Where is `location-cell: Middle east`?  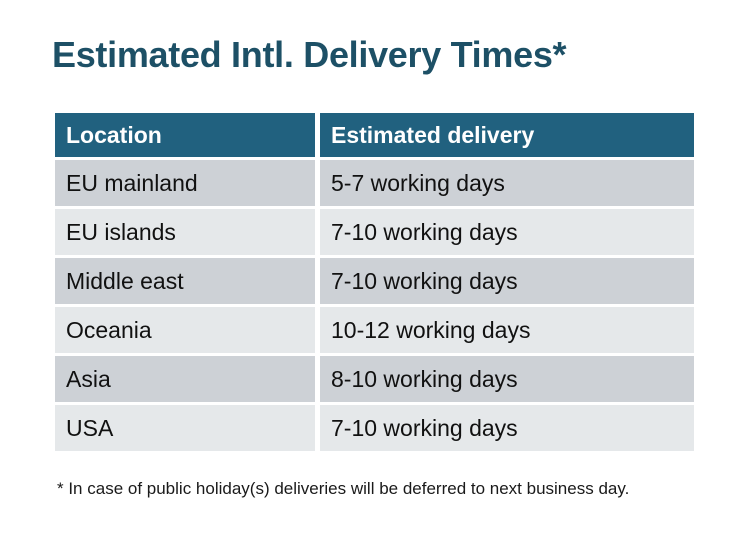 location-cell: Middle east is located at coordinates (185, 281).